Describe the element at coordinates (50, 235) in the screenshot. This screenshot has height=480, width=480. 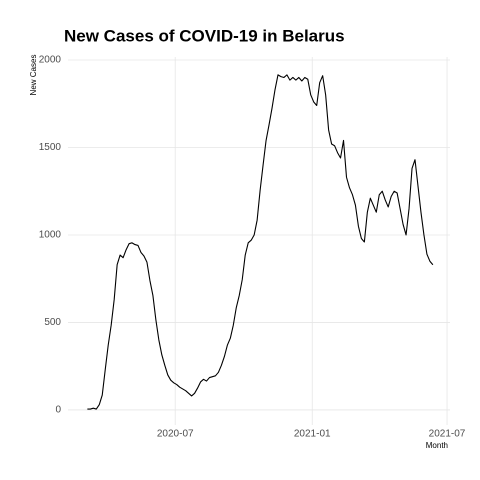
I see `y-tick-label: 1000` at that location.